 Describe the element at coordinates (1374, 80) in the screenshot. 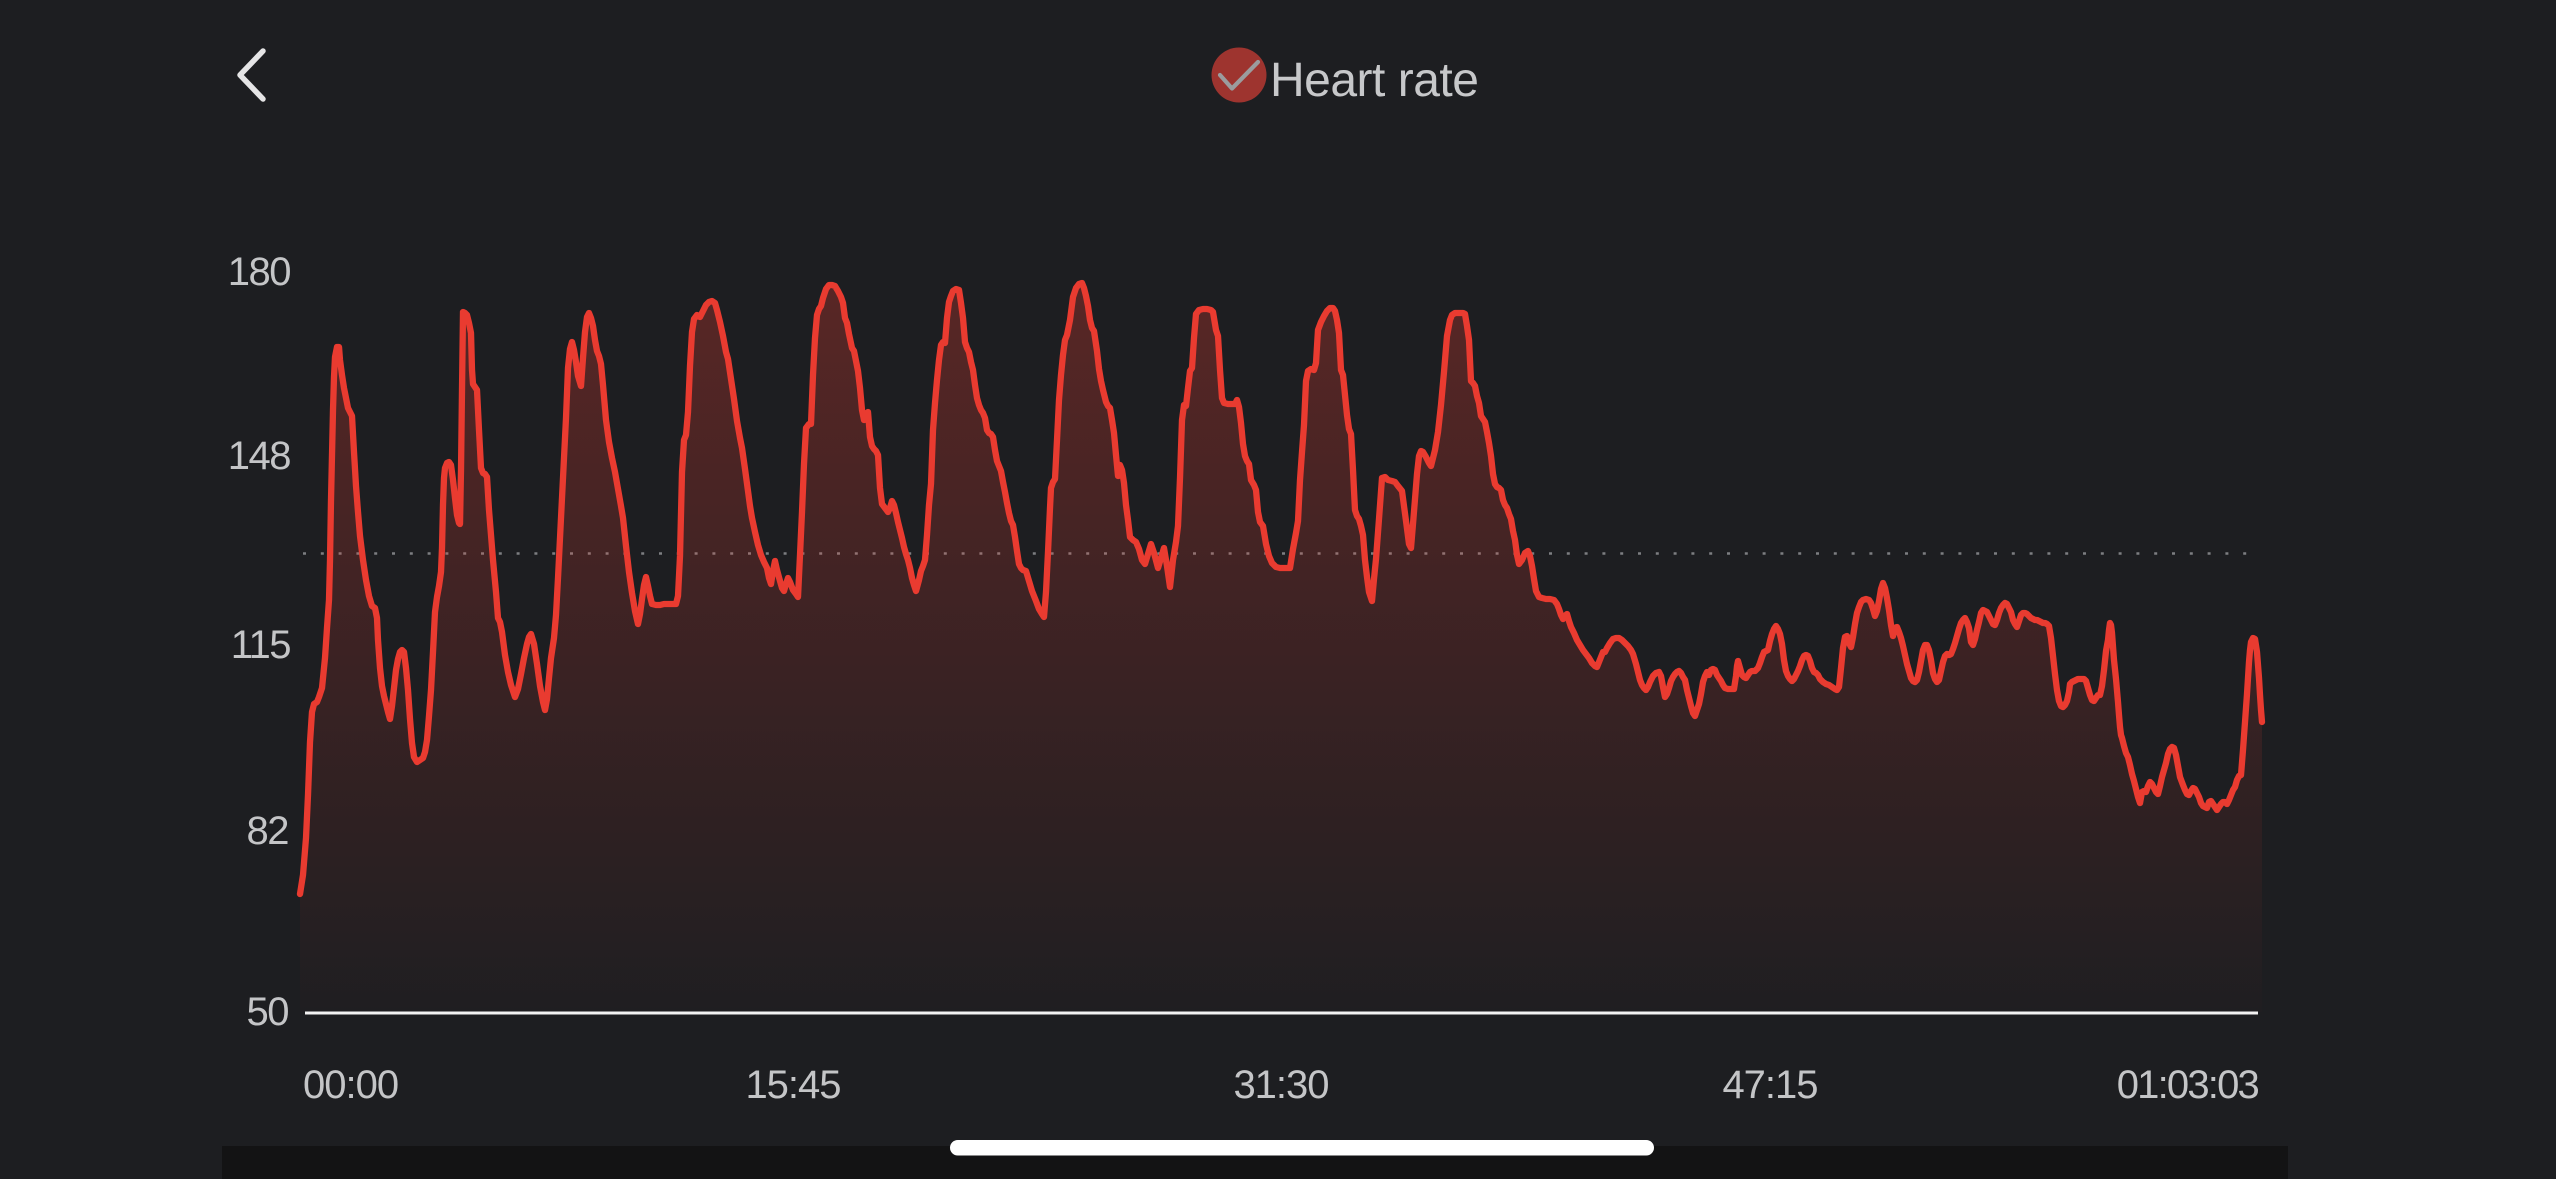

I see `svg-text: Heart rate` at that location.